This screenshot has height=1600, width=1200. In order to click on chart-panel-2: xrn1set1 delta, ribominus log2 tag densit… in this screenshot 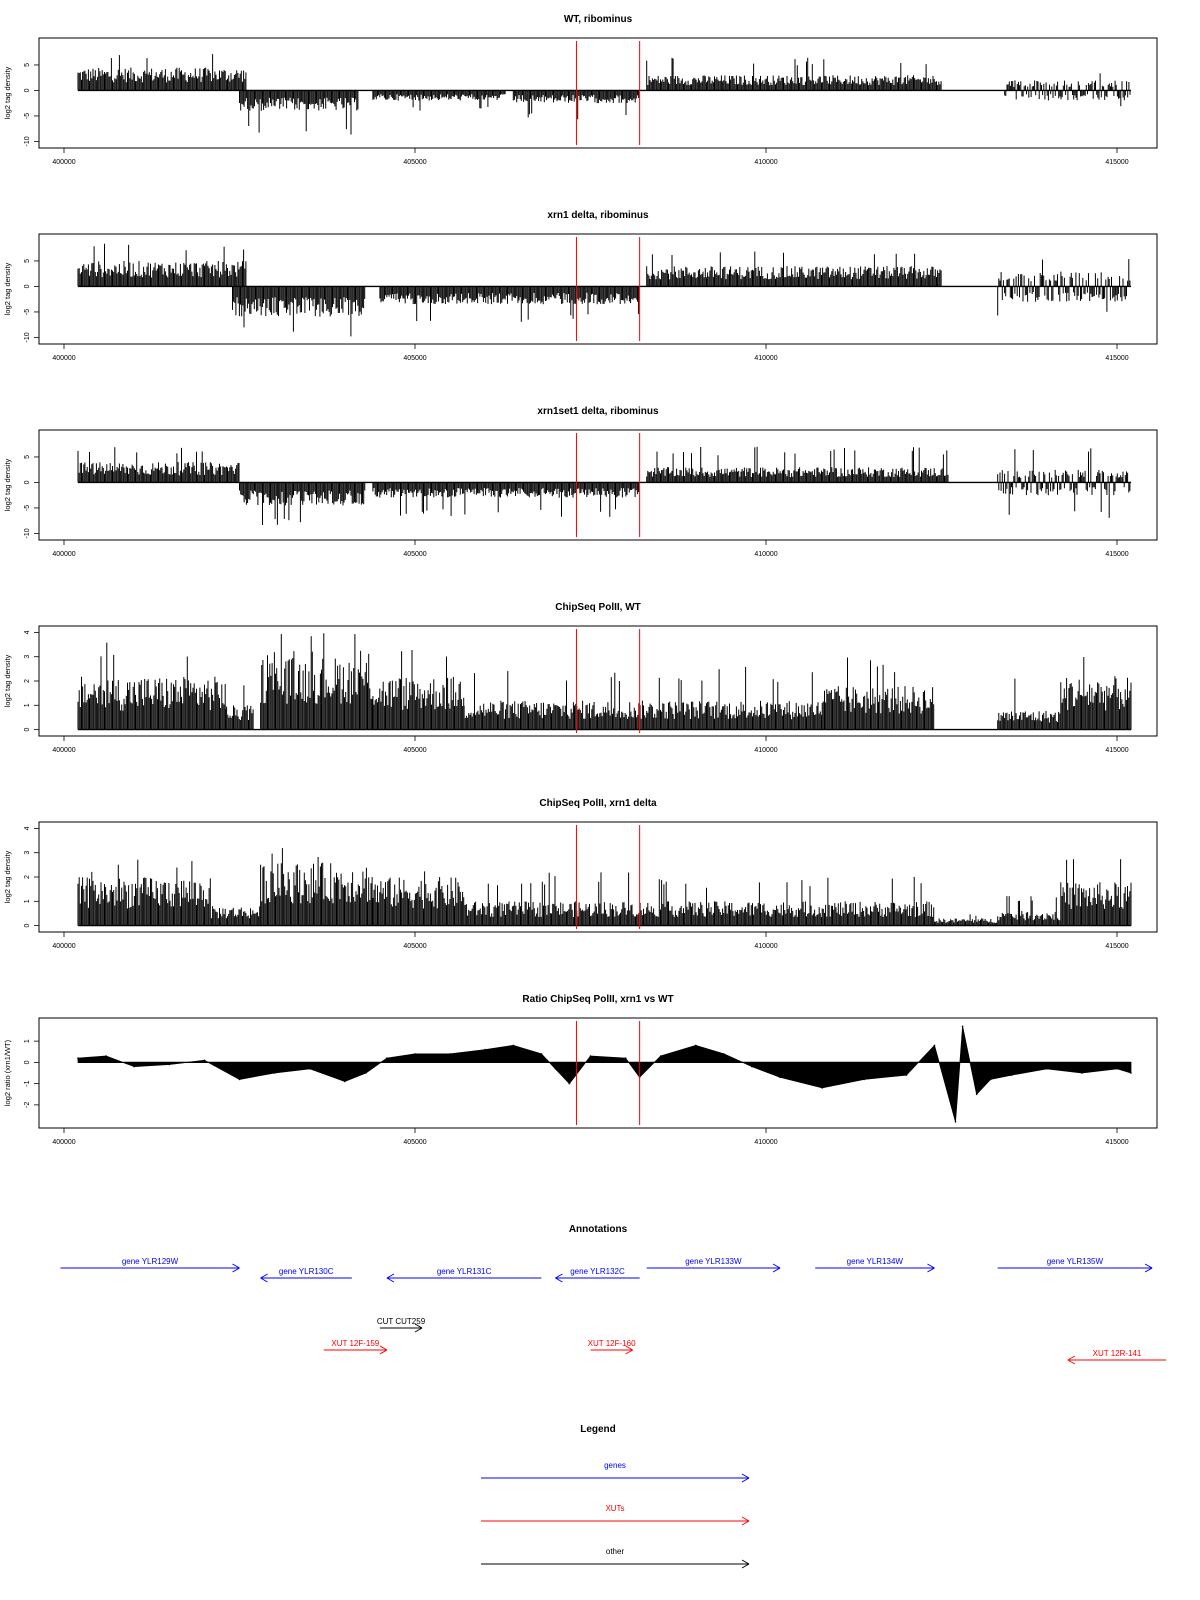, I will do `click(580, 482)`.